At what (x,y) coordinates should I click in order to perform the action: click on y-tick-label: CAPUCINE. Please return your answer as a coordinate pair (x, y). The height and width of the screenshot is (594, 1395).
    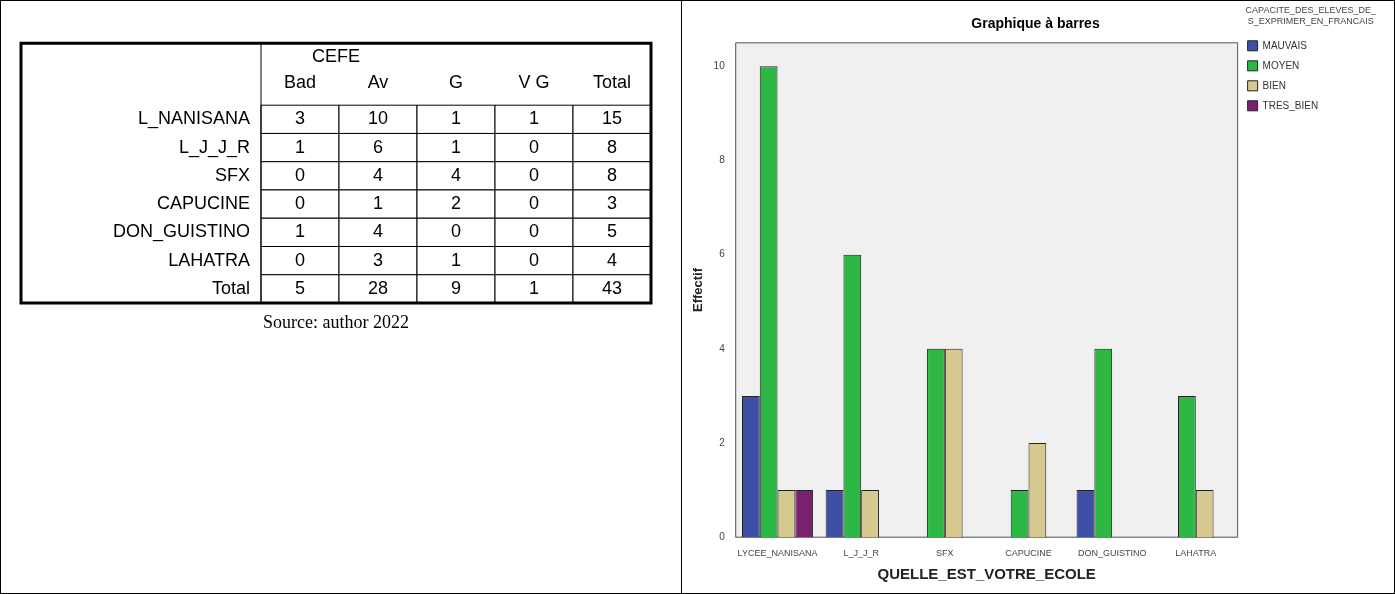
    Looking at the image, I should click on (203, 203).